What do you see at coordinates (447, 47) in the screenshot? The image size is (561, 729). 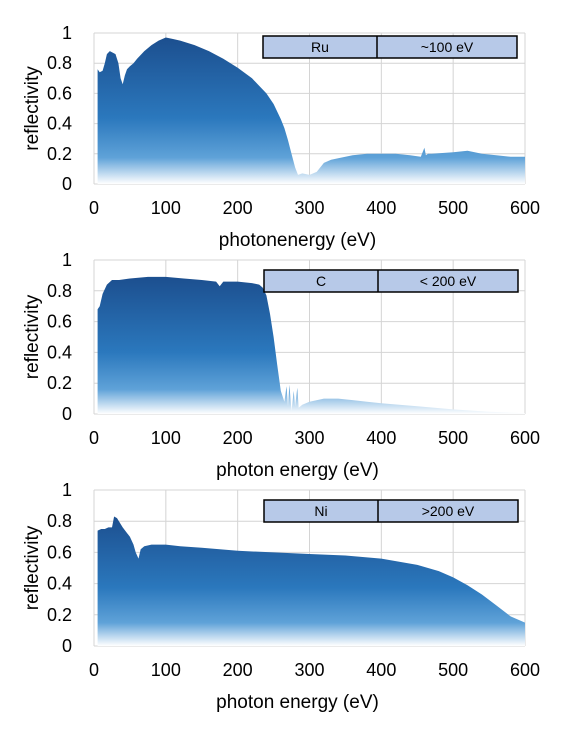 I see `legend-energy-label: ~100 eV` at bounding box center [447, 47].